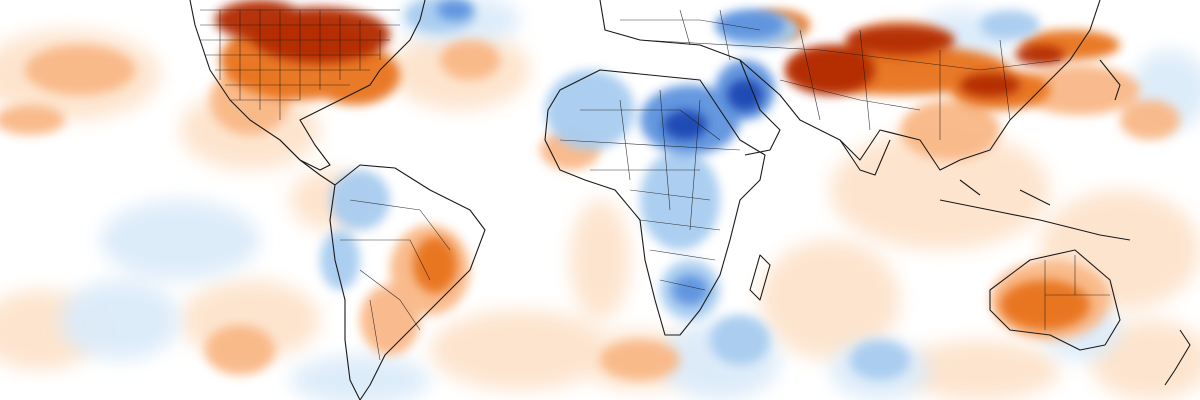 This screenshot has height=400, width=1200. Describe the element at coordinates (395, 280) in the screenshot. I see `south-america-borders` at that location.